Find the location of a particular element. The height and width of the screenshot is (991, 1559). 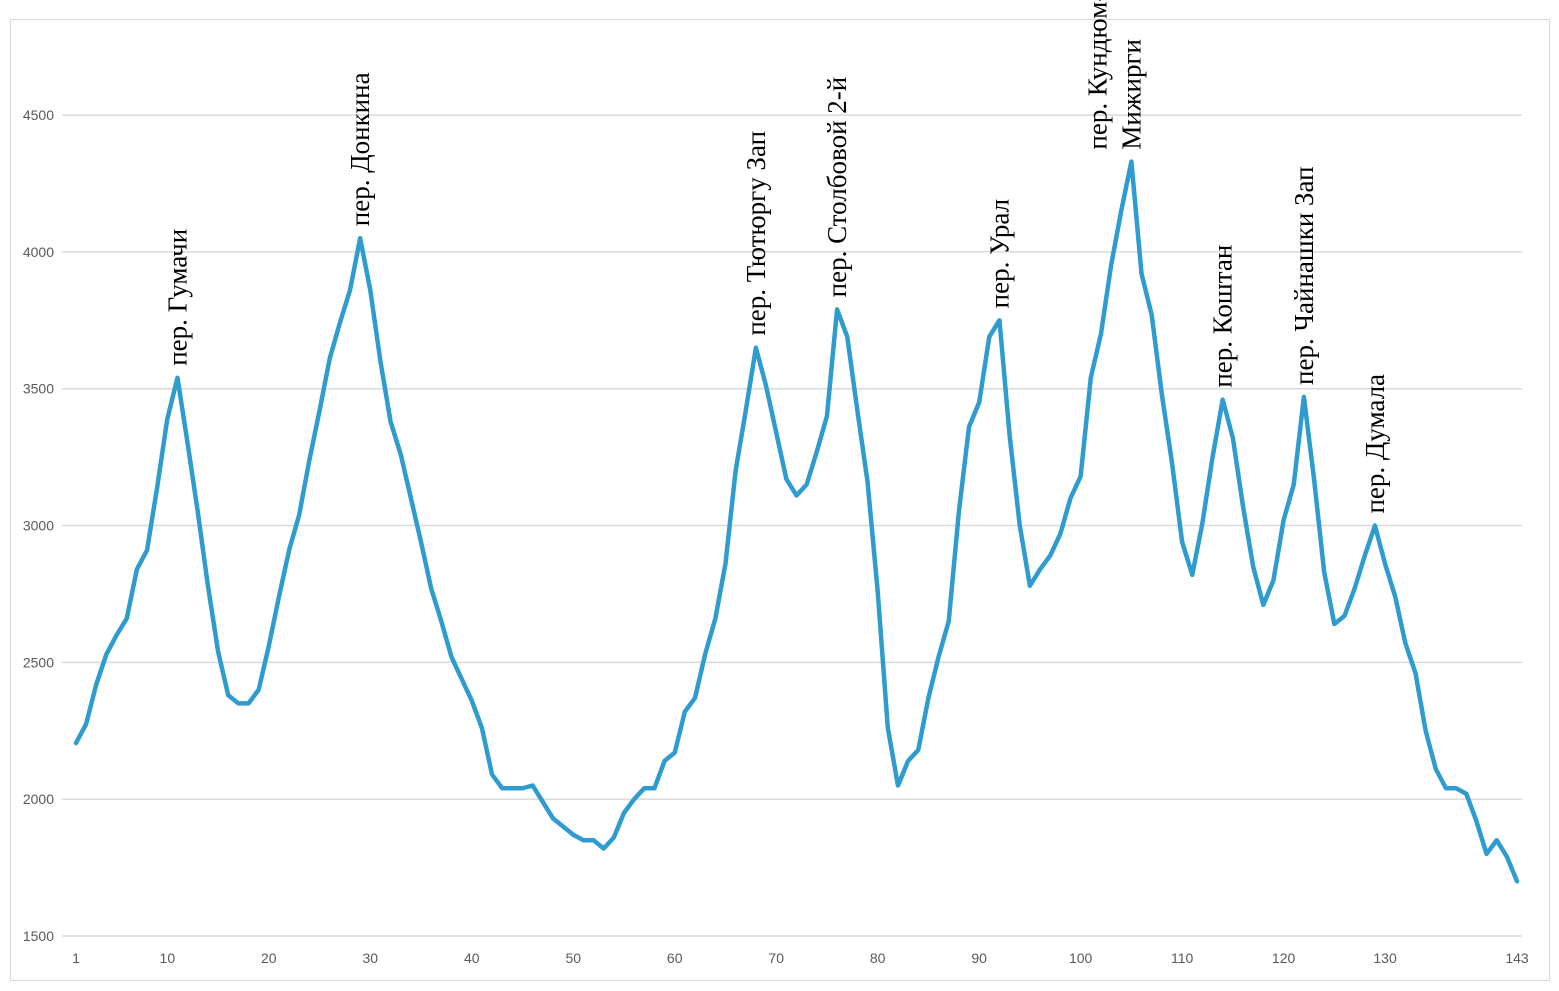

y-axis-ticks: 1500 2000 2500 3000 3500 4000 4500 is located at coordinates (38, 525).